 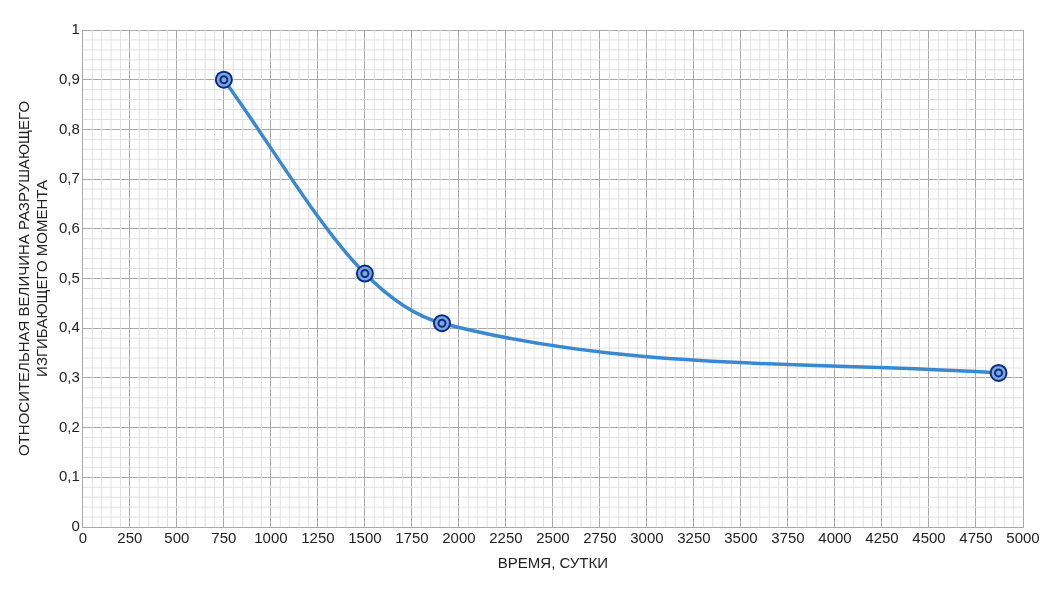 I want to click on x-tick-label: 4000, so click(x=835, y=538).